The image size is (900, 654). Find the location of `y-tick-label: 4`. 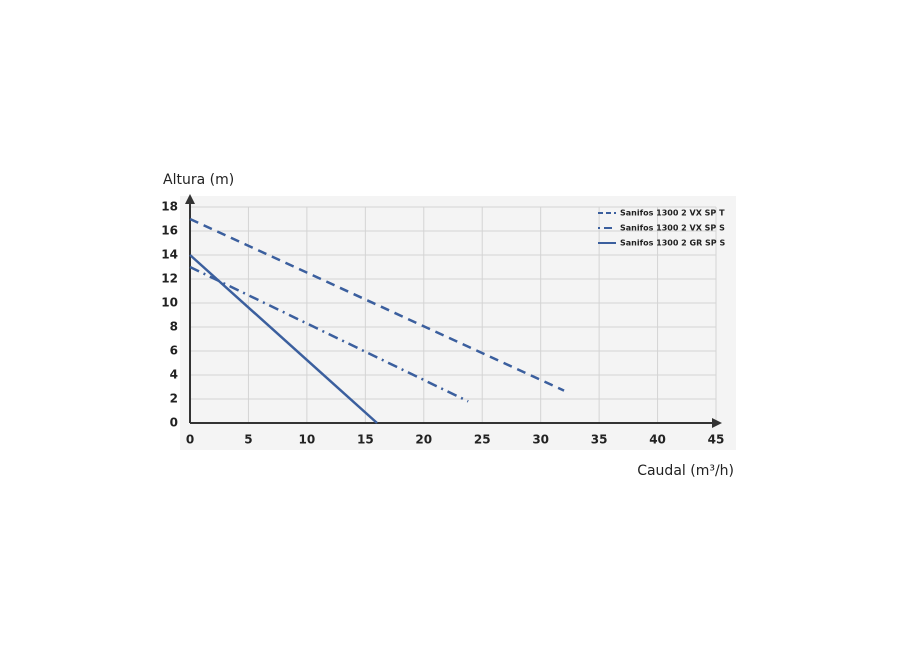

y-tick-label: 4 is located at coordinates (174, 375).